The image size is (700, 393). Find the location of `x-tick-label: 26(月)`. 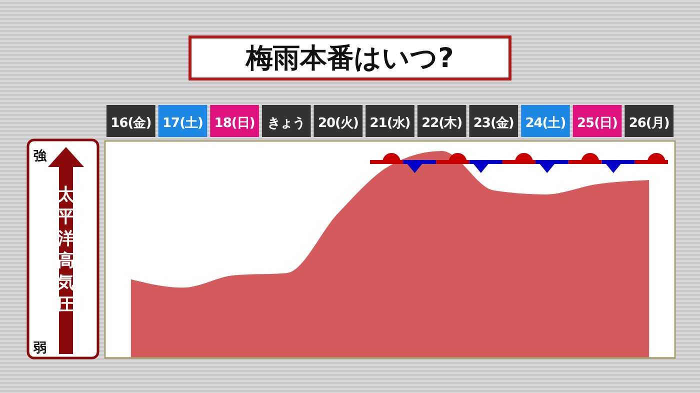

x-tick-label: 26(月) is located at coordinates (649, 123).